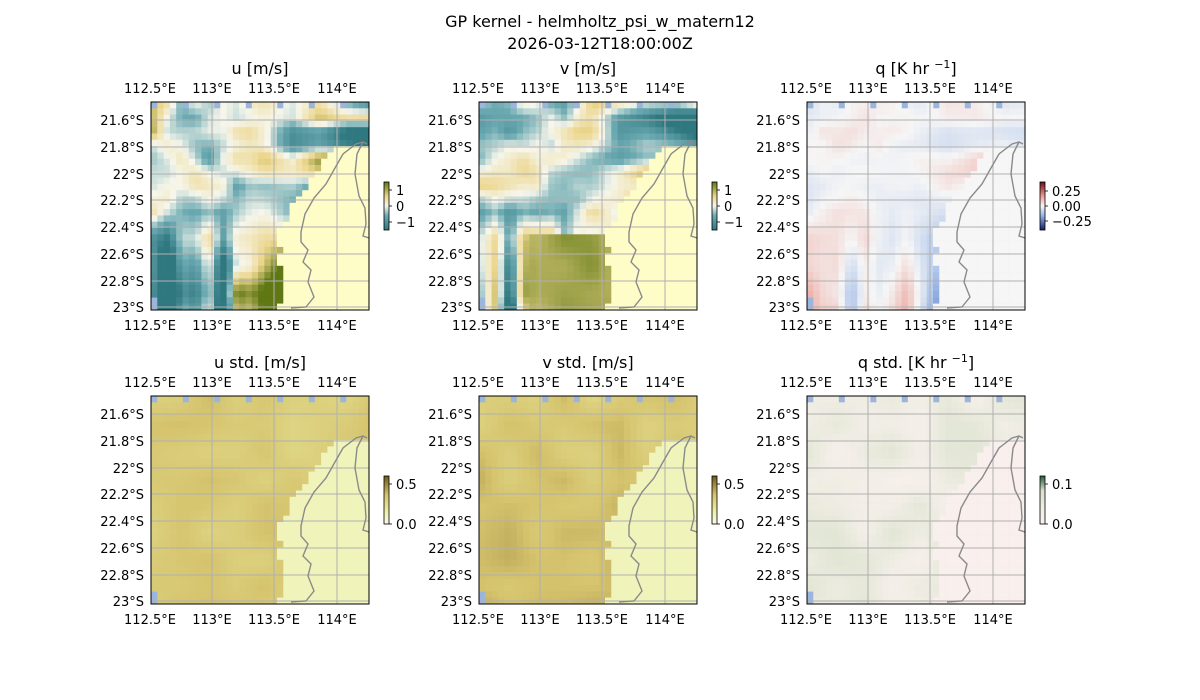 This screenshot has height=700, width=1200. I want to click on coastline-peninsula, so click(361, 484).